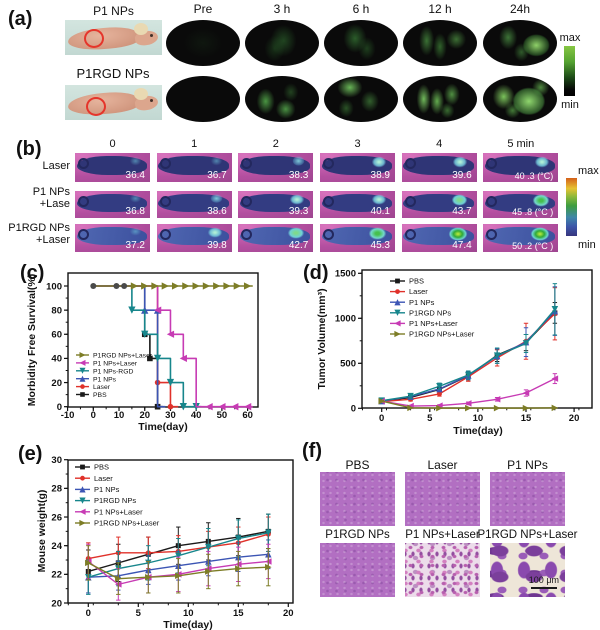 This screenshot has height=630, width=600. Describe the element at coordinates (30, 454) in the screenshot. I see `panel-e-letter: (e)` at that location.